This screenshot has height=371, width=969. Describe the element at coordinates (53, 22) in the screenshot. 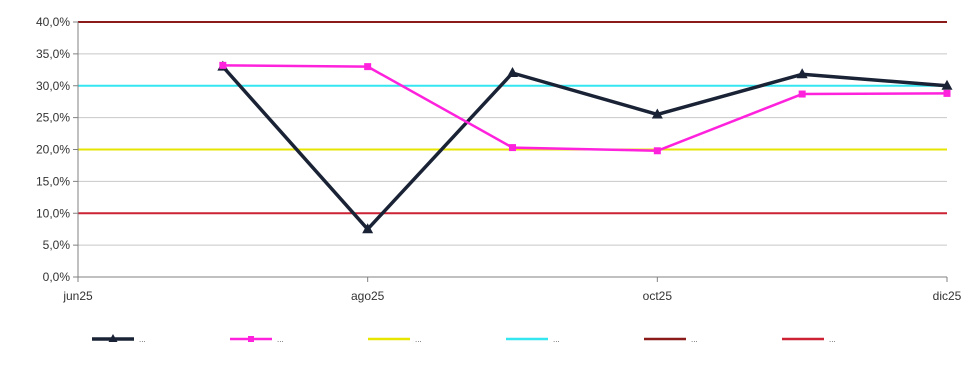

I see `y-tick-label: 40,0%` at that location.